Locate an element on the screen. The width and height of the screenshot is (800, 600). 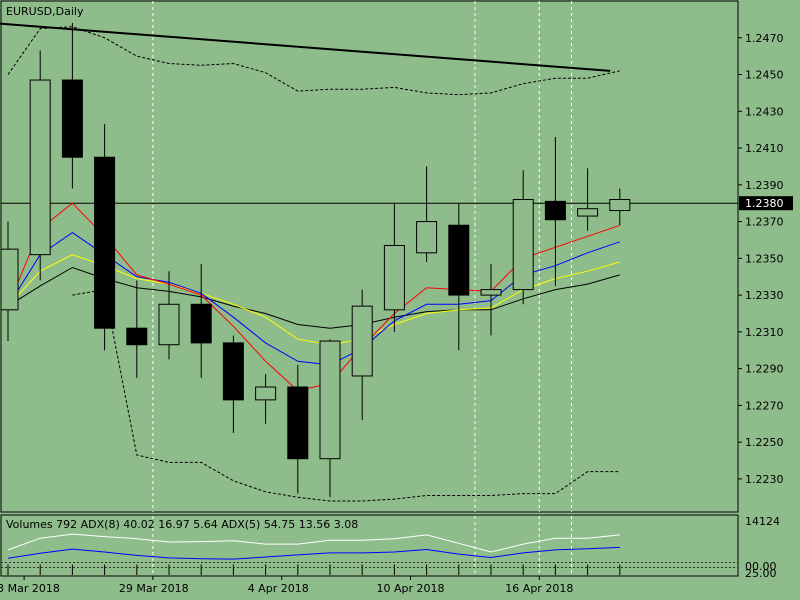
price-tick-label-11: 1.2250 is located at coordinates (764, 442).